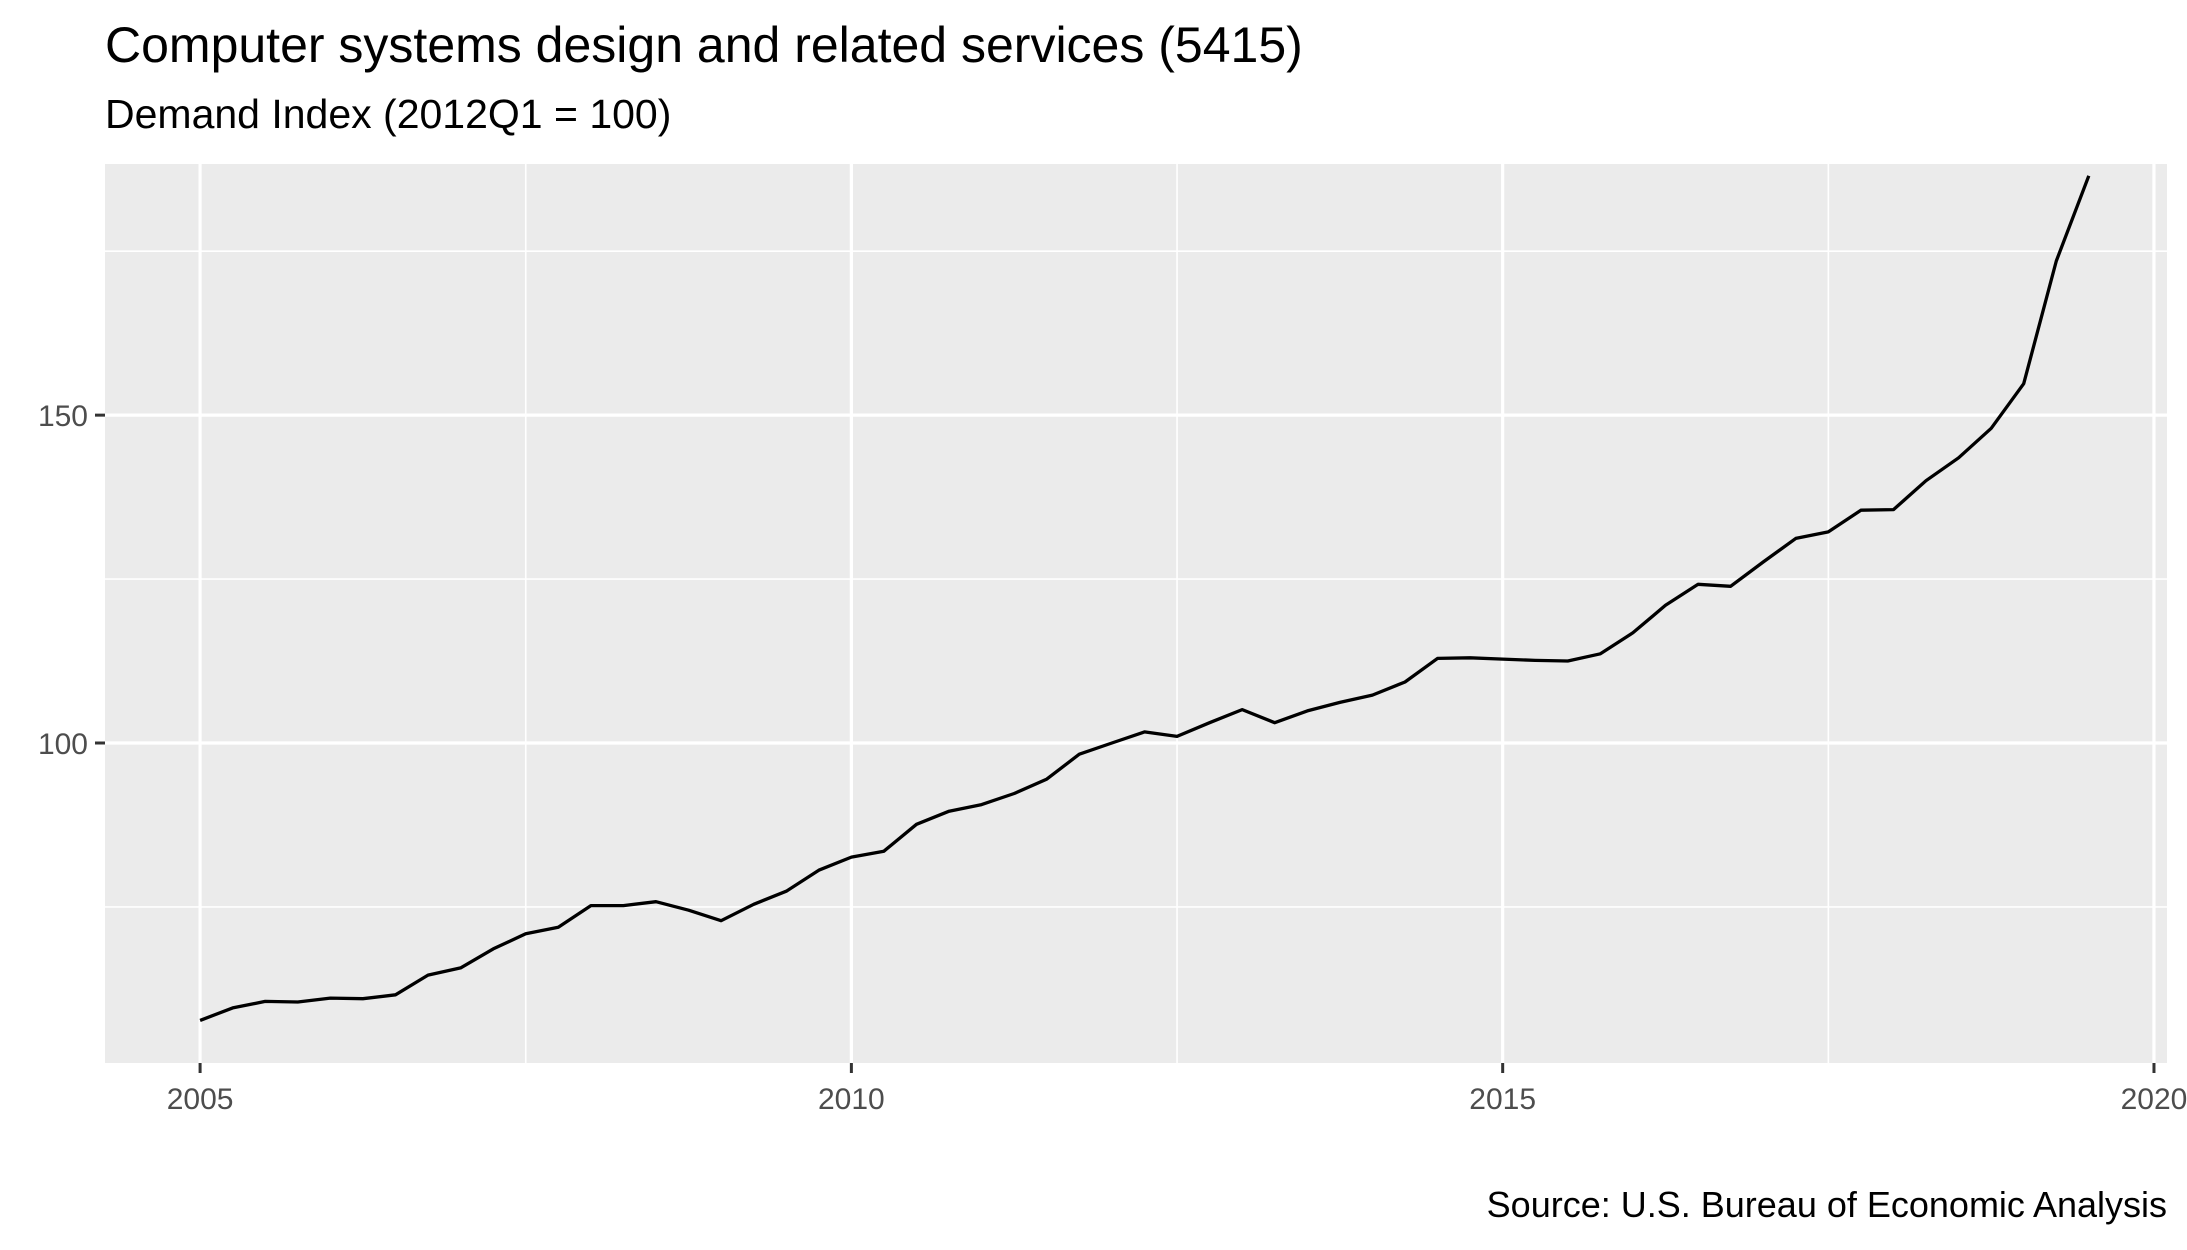  What do you see at coordinates (1826, 1204) in the screenshot?
I see `source-caption: Source: U.S. Bureau of Economic Analysis` at bounding box center [1826, 1204].